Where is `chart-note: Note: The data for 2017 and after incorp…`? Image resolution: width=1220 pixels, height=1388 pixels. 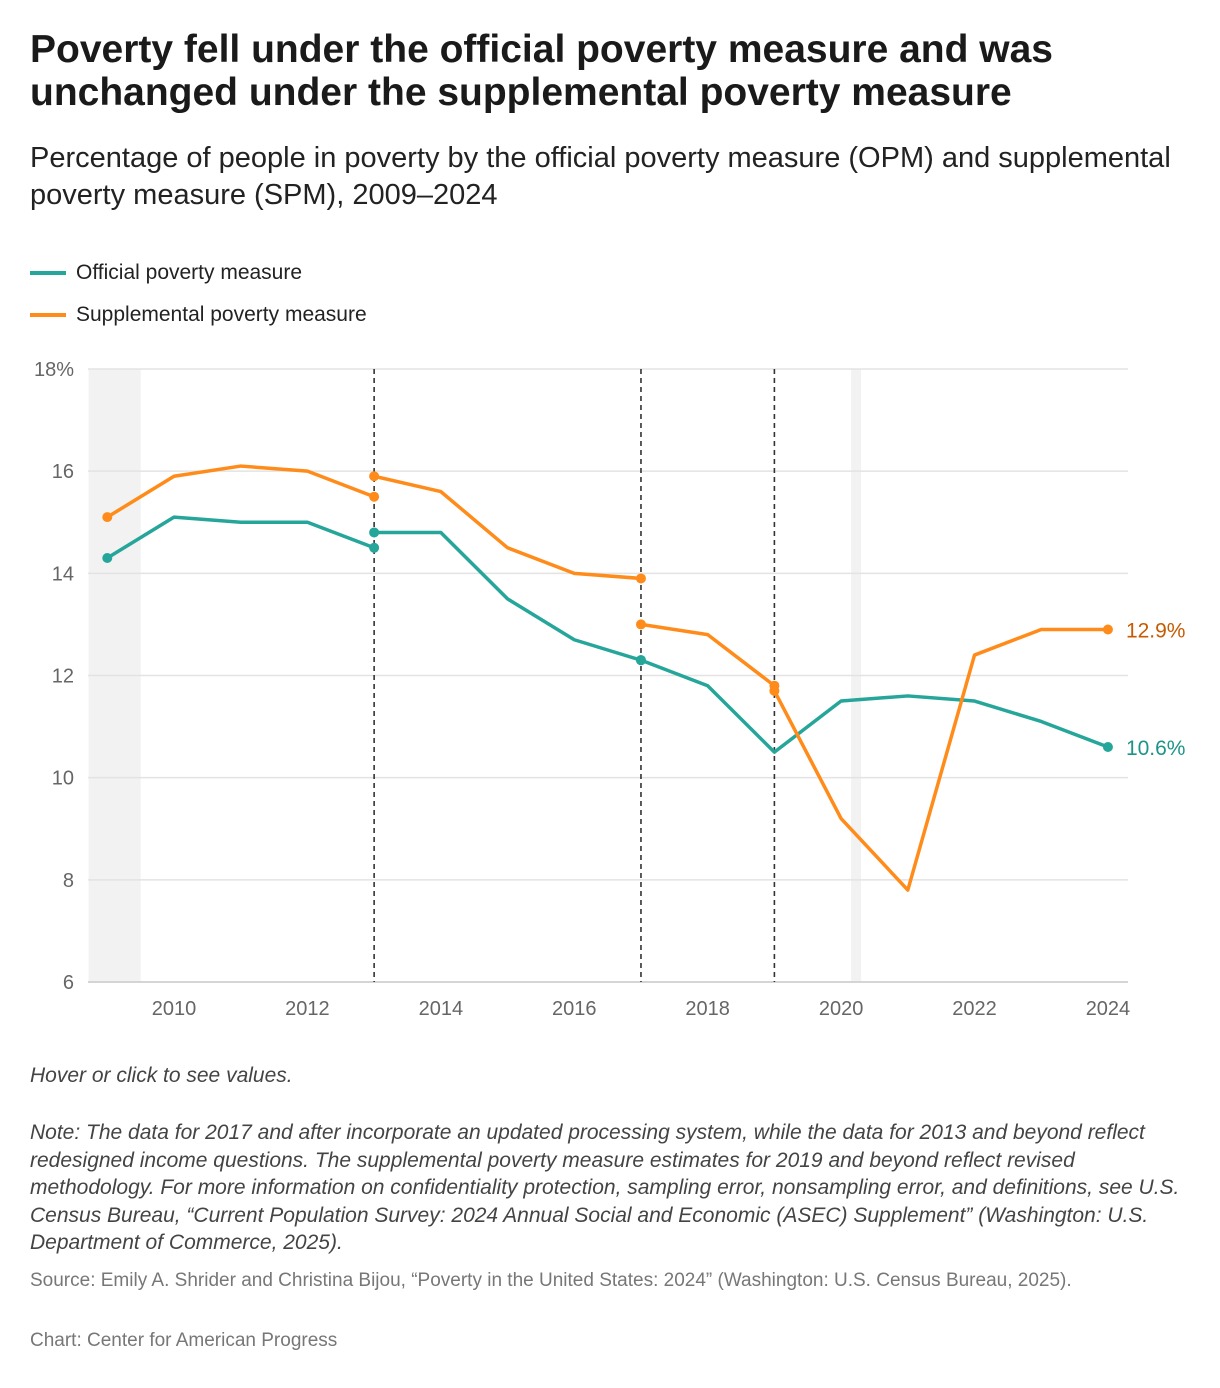 chart-note: Note: The data for 2017 and after incorp… is located at coordinates (605, 1187).